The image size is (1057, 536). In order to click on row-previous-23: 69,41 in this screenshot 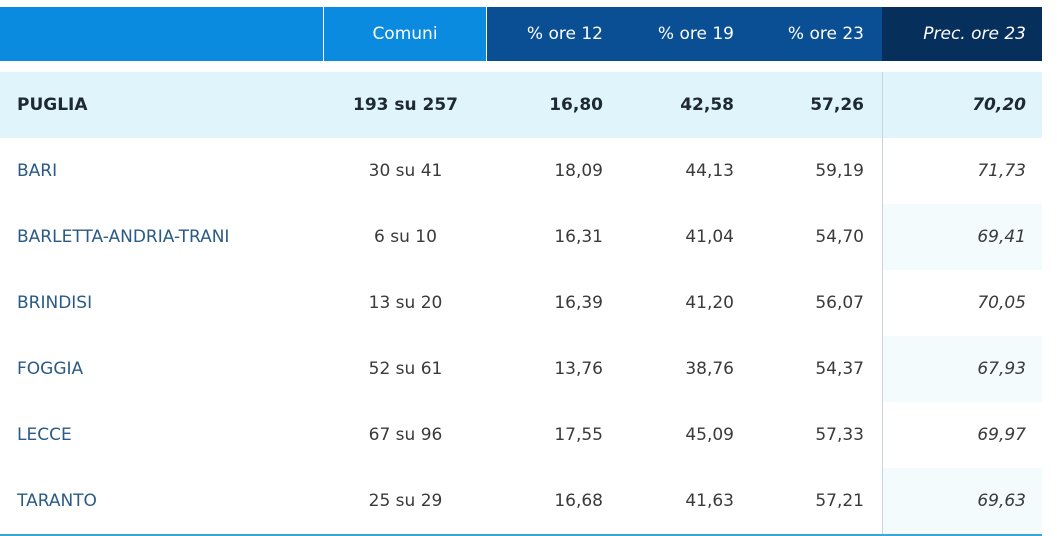, I will do `click(962, 237)`.